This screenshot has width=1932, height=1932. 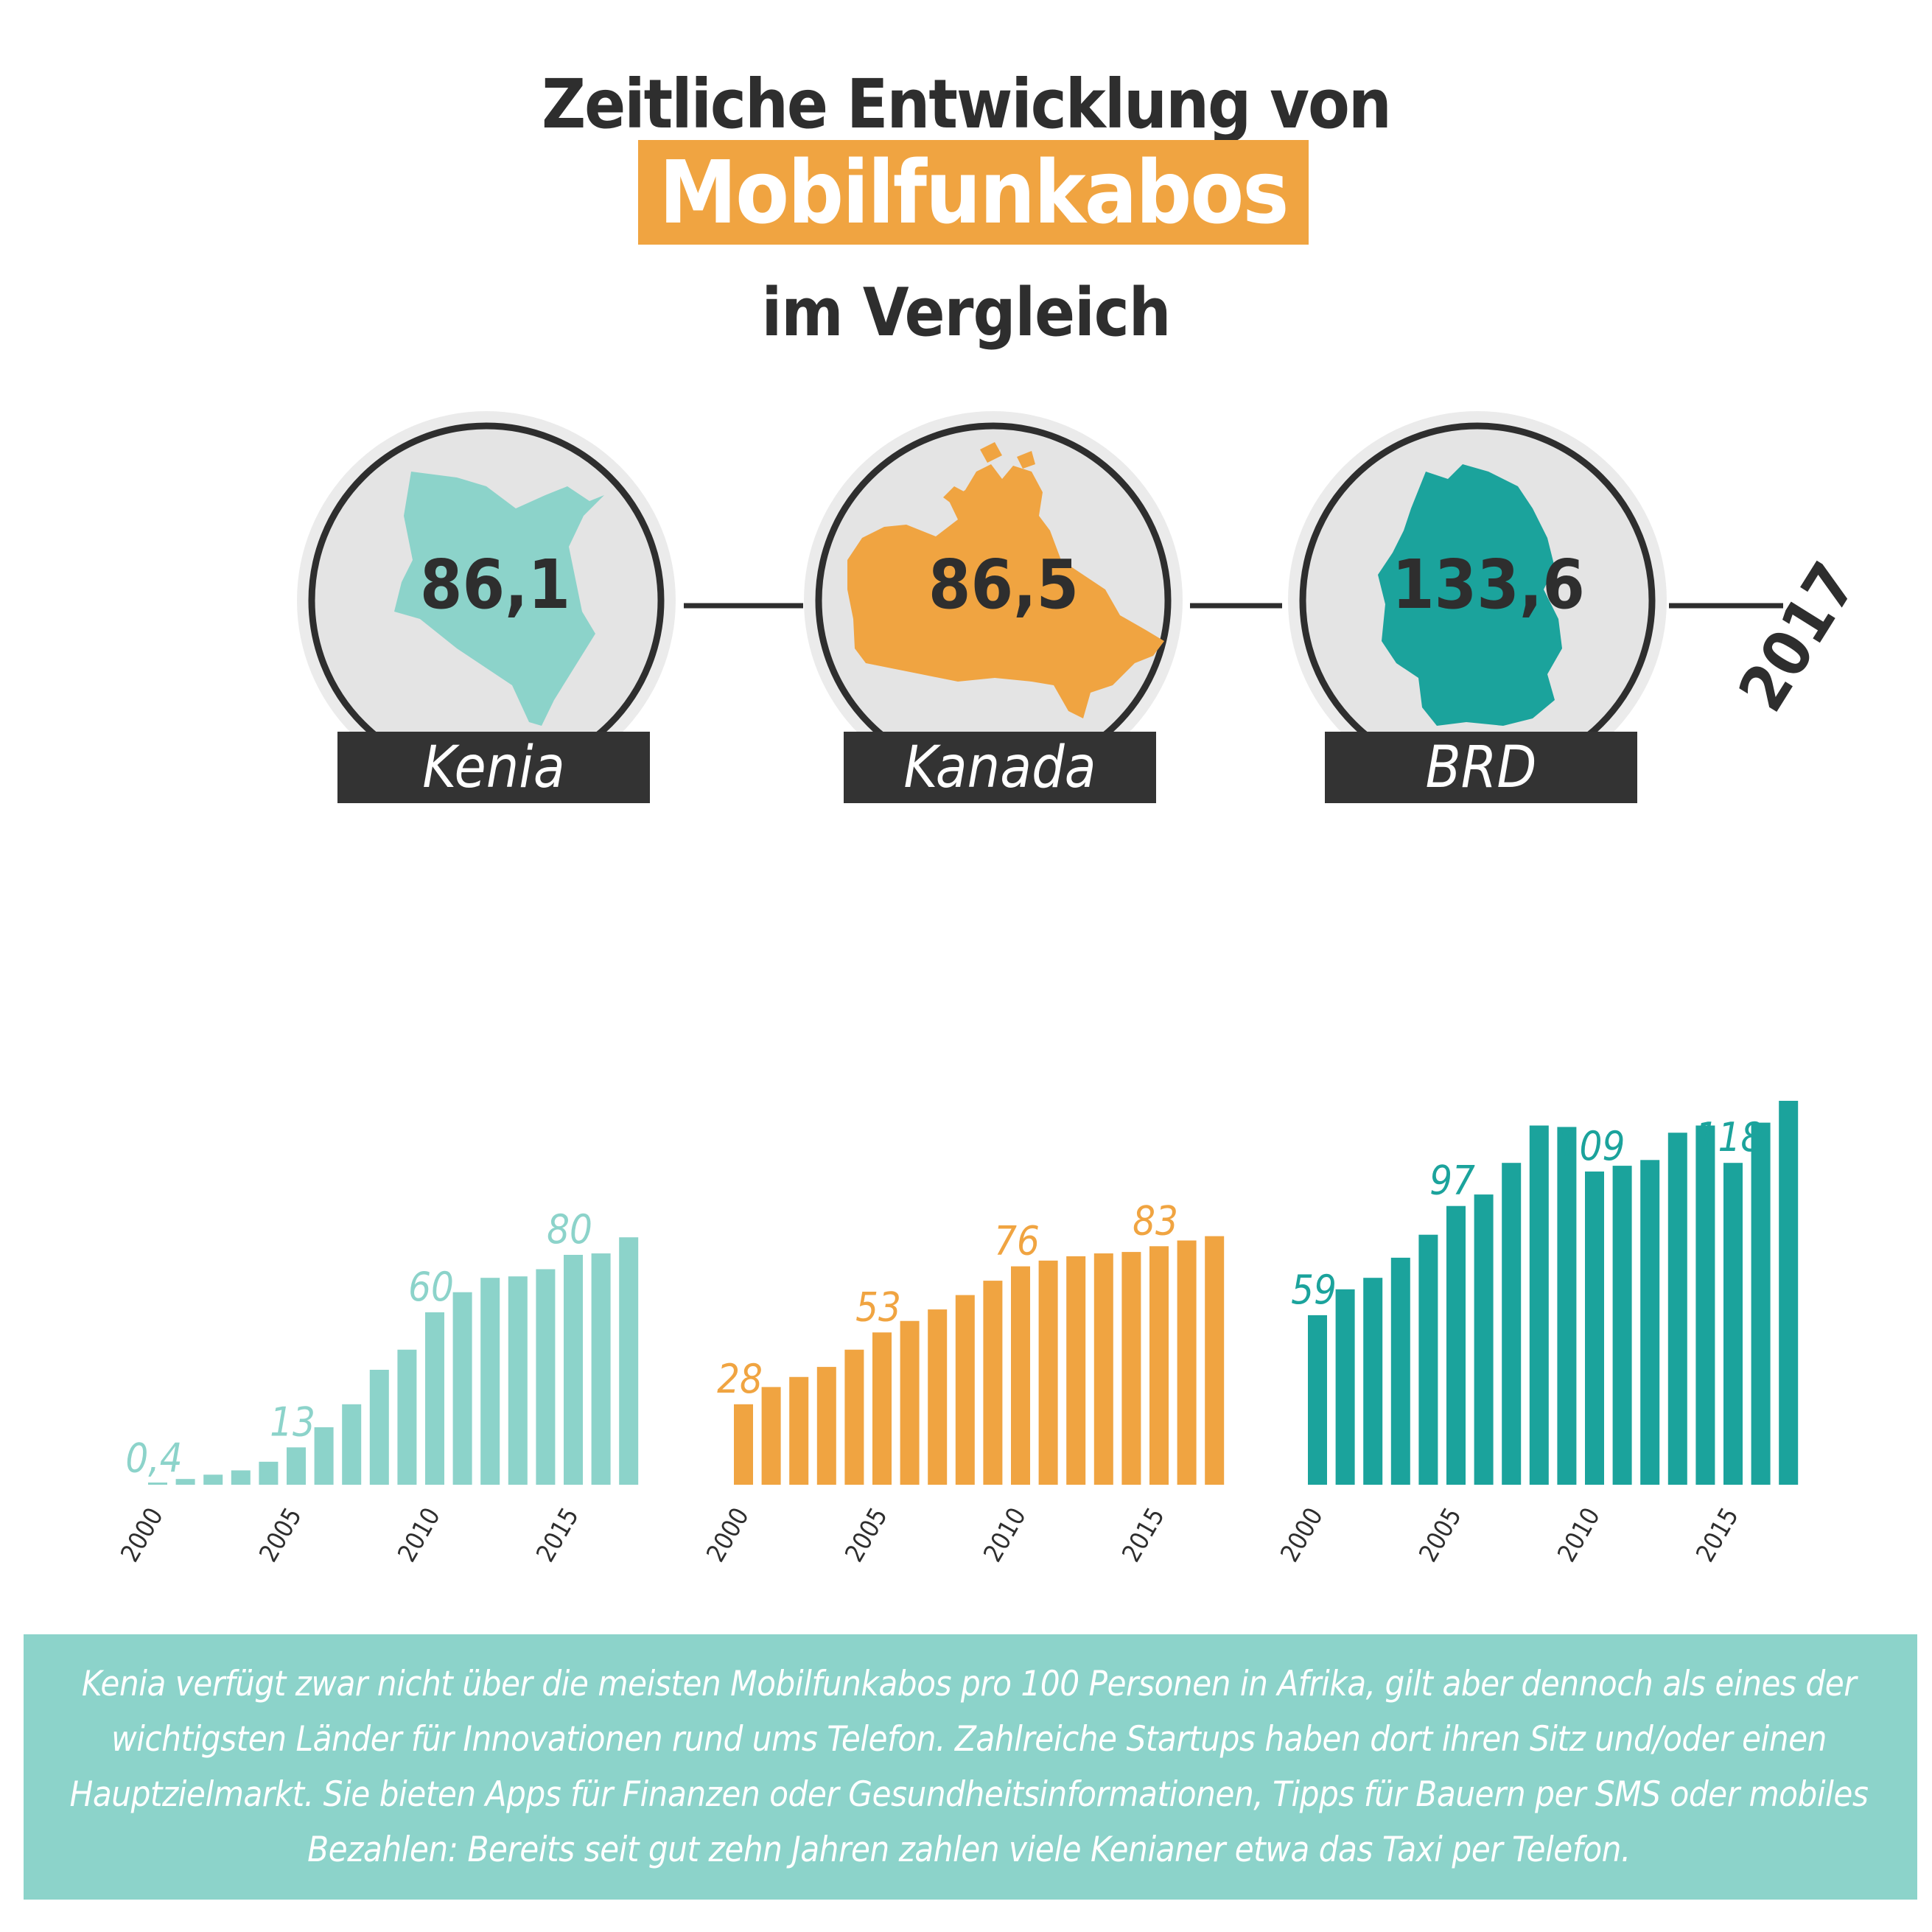 What do you see at coordinates (878, 1307) in the screenshot?
I see `data-label: 53` at bounding box center [878, 1307].